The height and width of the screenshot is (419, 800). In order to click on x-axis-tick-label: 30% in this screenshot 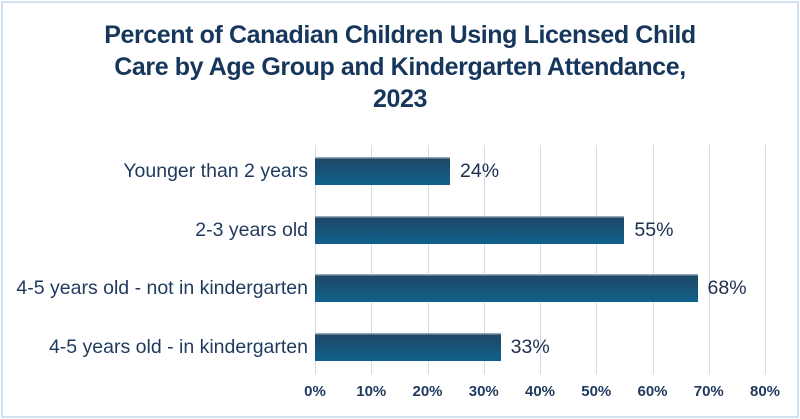, I will do `click(483, 391)`.